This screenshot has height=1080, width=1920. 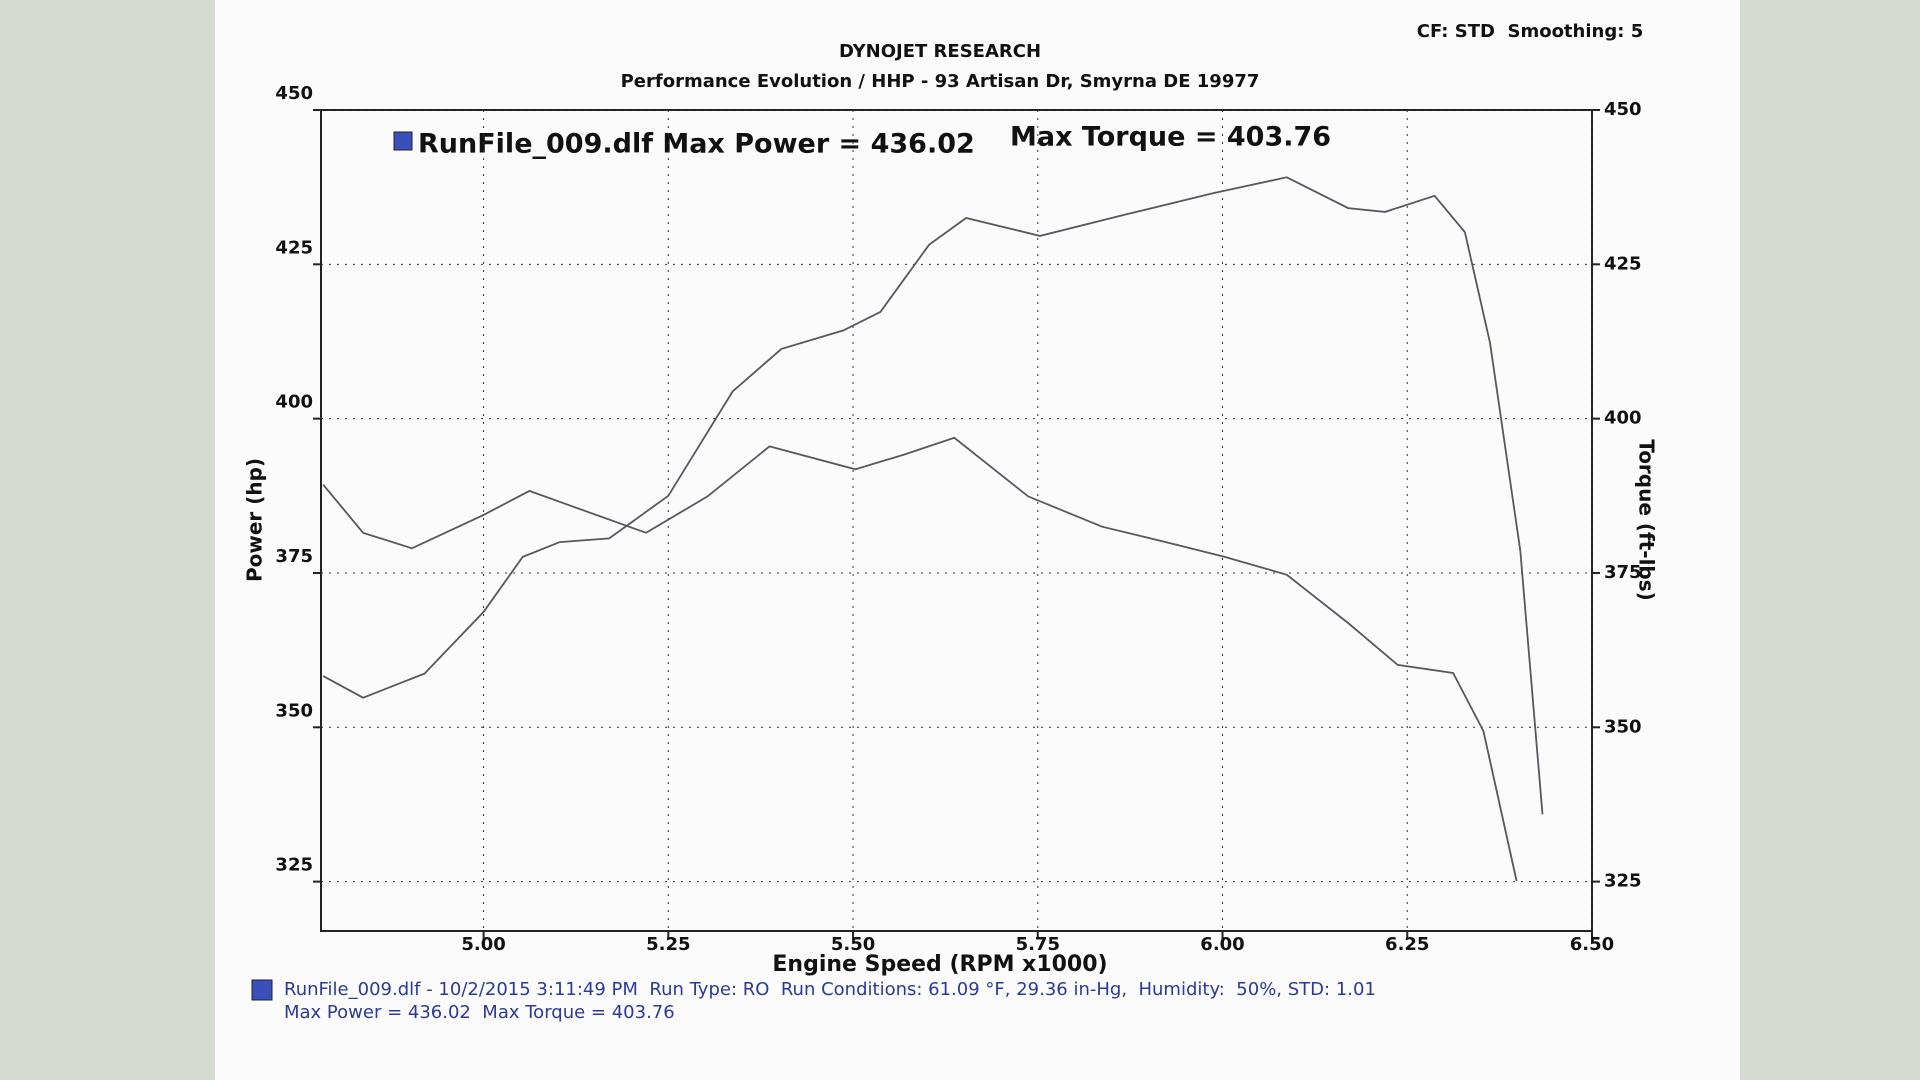 I want to click on x-tick-label: 6.25, so click(x=1407, y=944).